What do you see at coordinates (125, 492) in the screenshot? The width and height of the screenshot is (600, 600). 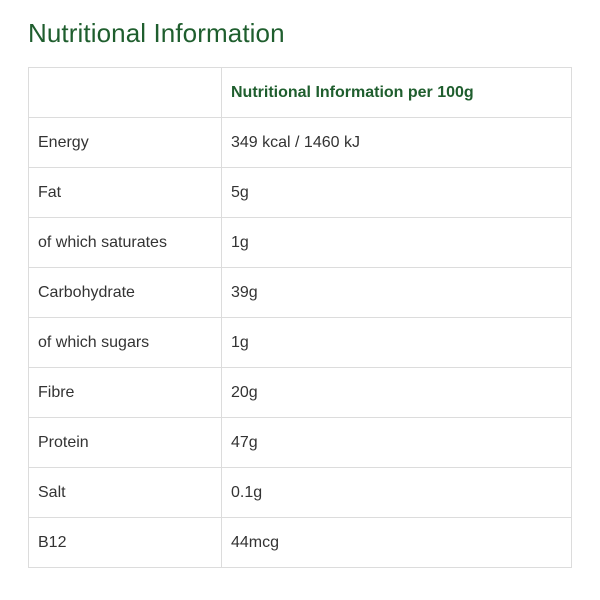 I see `nutrient-name: Salt` at bounding box center [125, 492].